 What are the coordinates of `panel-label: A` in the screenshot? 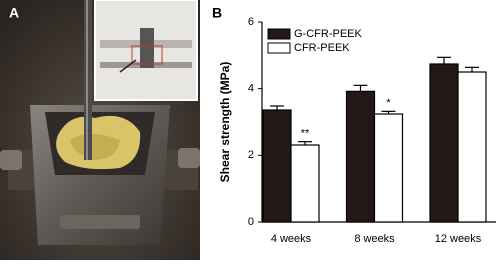 It's located at (14, 13).